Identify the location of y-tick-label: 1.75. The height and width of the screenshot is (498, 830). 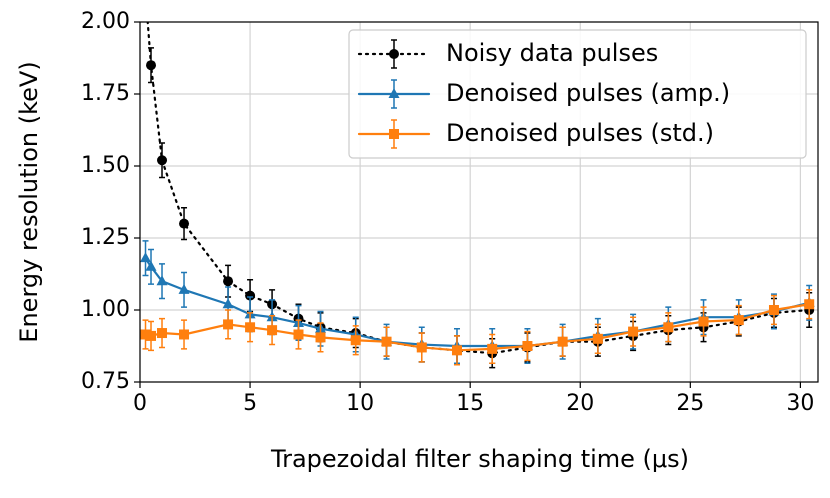
(105, 93).